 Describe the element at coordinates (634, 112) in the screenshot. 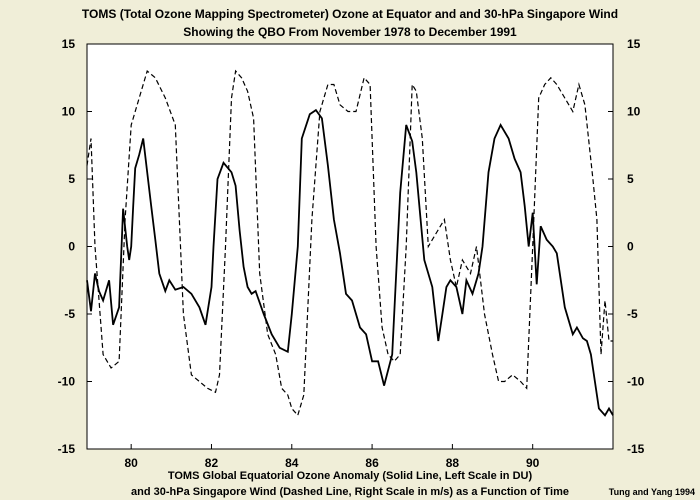

I see `y-tick-label-right: 10` at that location.